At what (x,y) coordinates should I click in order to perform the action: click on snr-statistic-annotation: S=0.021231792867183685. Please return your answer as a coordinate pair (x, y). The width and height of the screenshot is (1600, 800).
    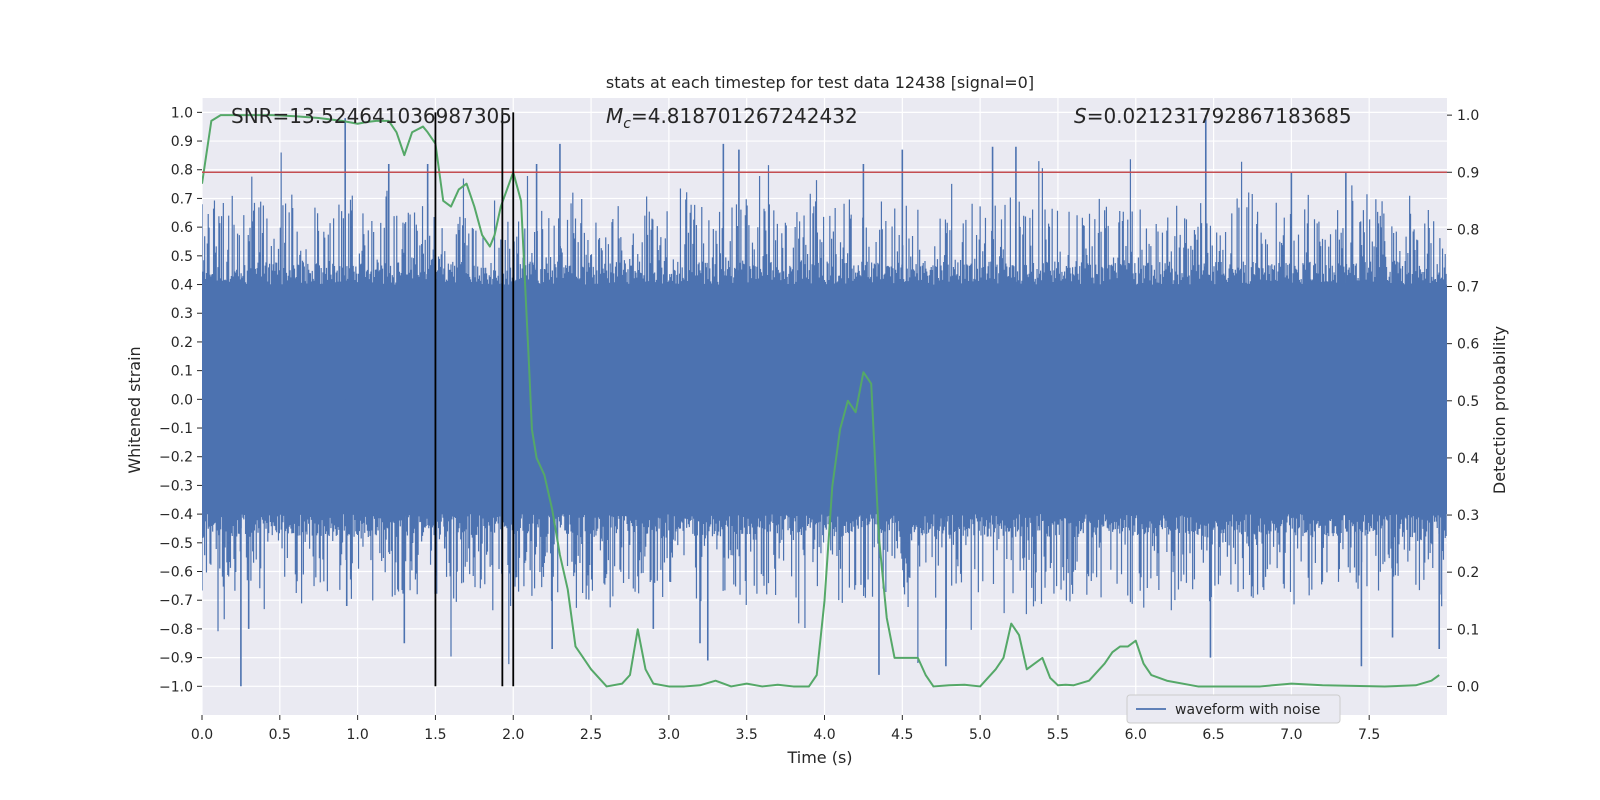
    Looking at the image, I should click on (1213, 116).